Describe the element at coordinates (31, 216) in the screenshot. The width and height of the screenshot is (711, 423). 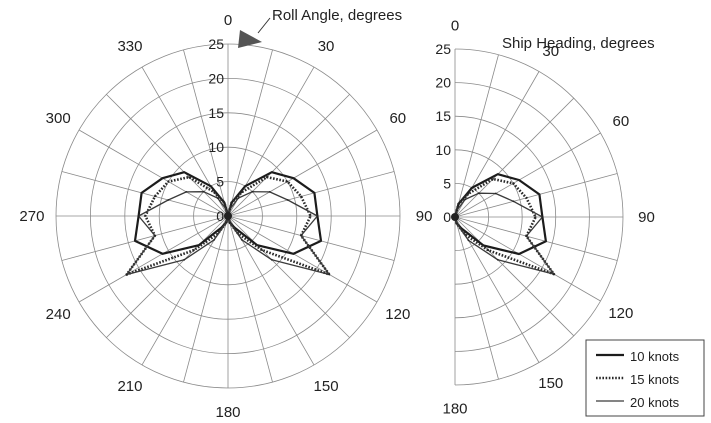
I see `angle-tick-label: 270` at that location.